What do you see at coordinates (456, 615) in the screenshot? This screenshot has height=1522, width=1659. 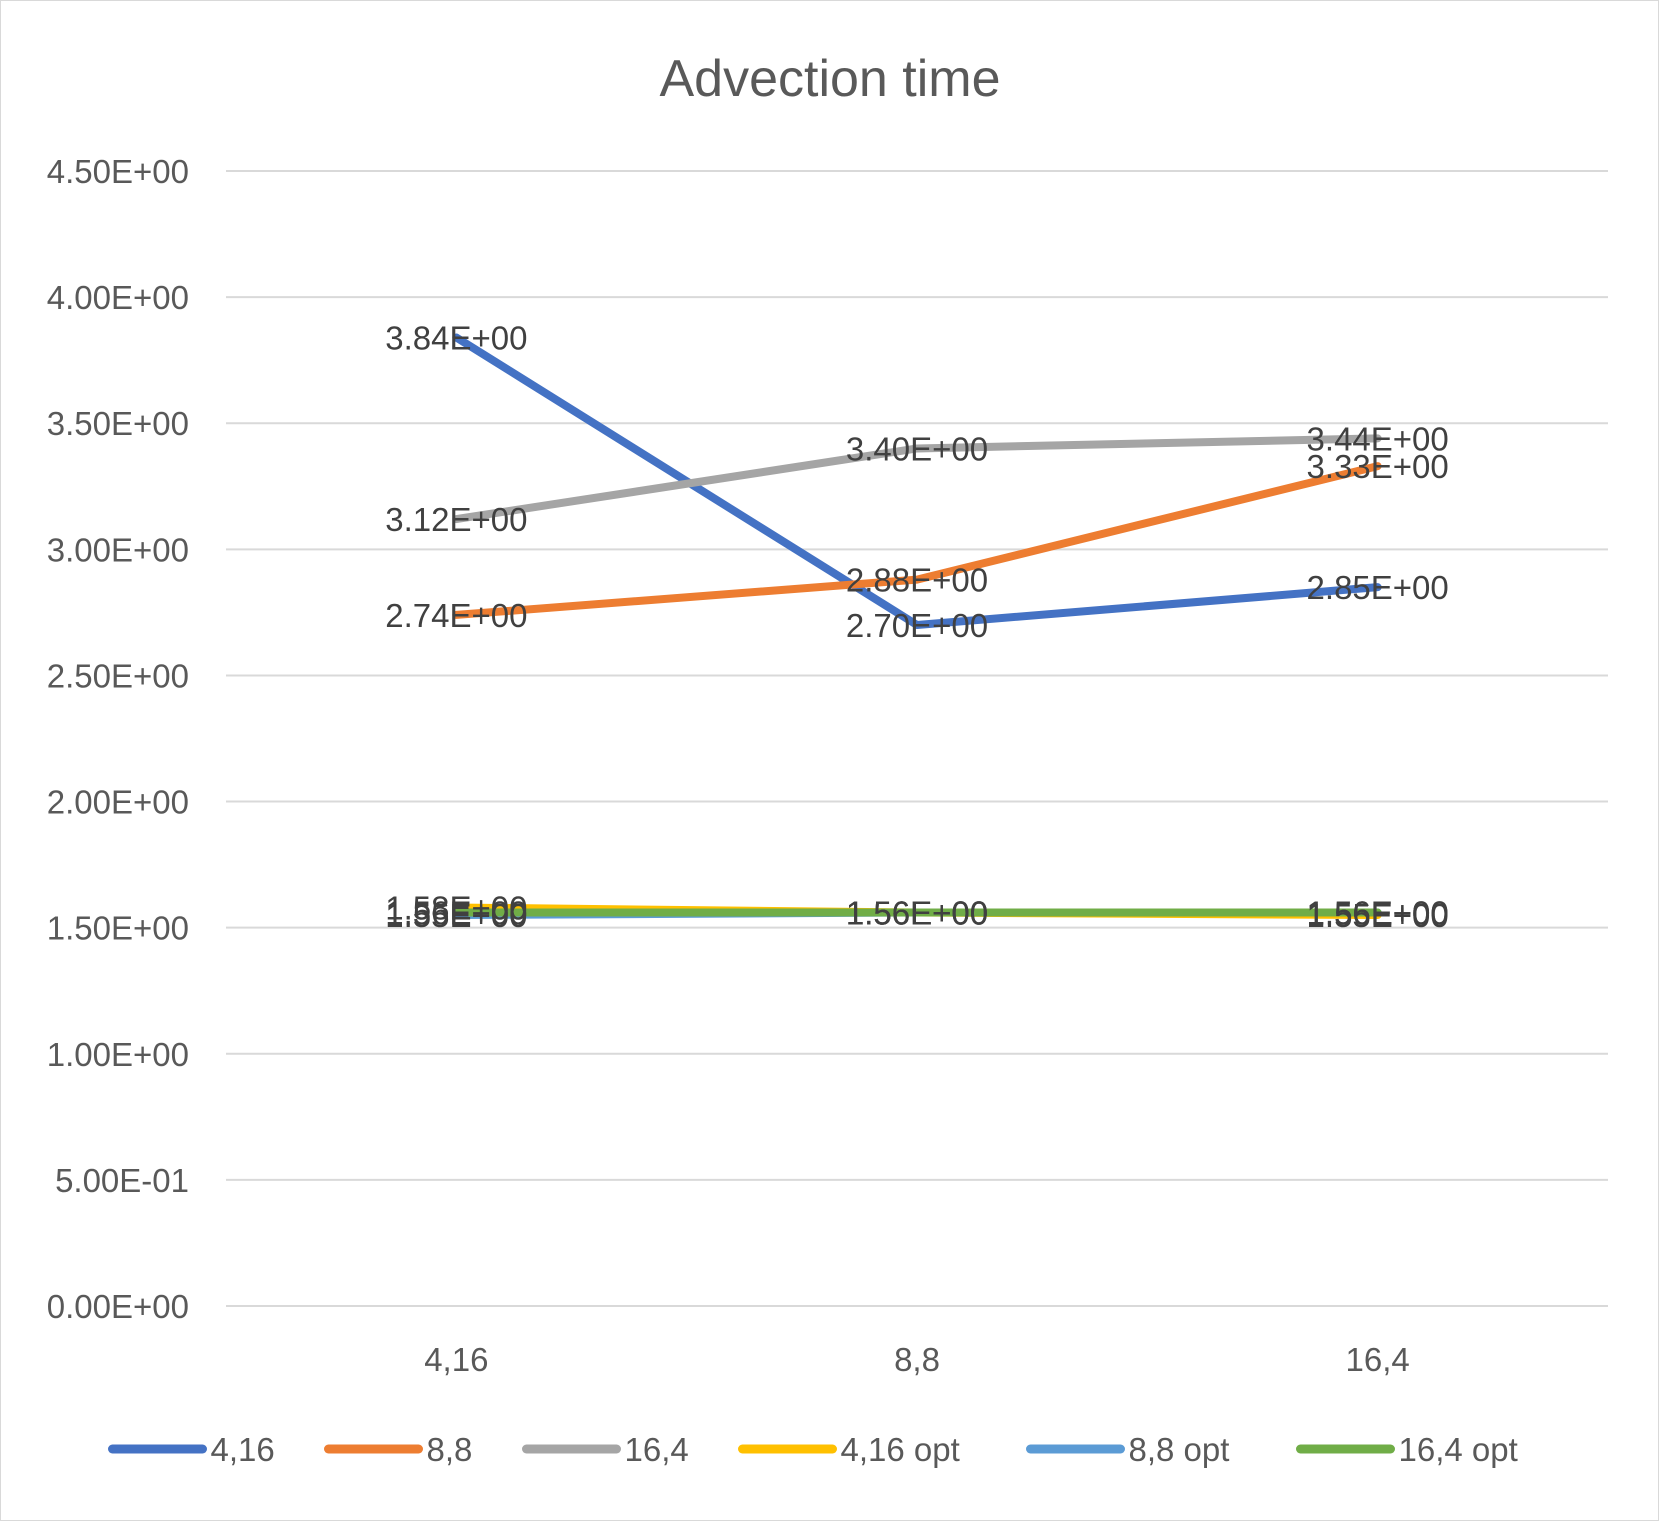 I see `data-label: 2.74E+00` at bounding box center [456, 615].